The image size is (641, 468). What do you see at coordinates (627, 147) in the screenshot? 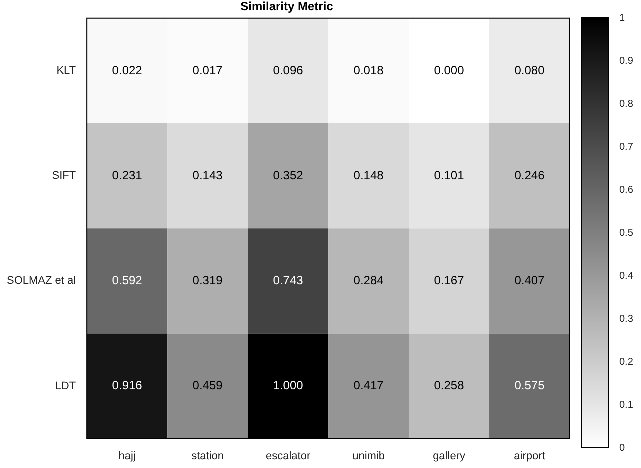
I see `color-bar-label: 0.7` at bounding box center [627, 147].